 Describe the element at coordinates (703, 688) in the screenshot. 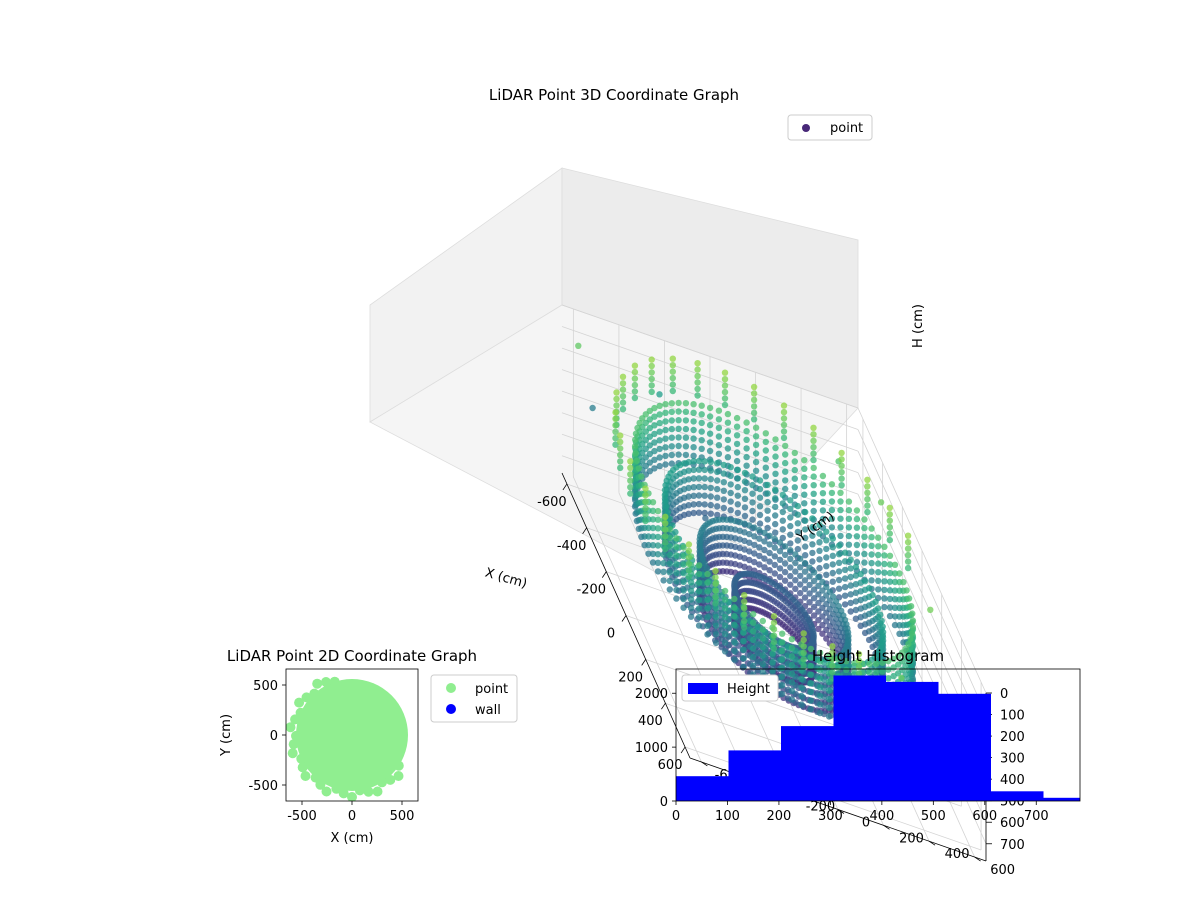

I see `histogram-legend-swatch` at that location.